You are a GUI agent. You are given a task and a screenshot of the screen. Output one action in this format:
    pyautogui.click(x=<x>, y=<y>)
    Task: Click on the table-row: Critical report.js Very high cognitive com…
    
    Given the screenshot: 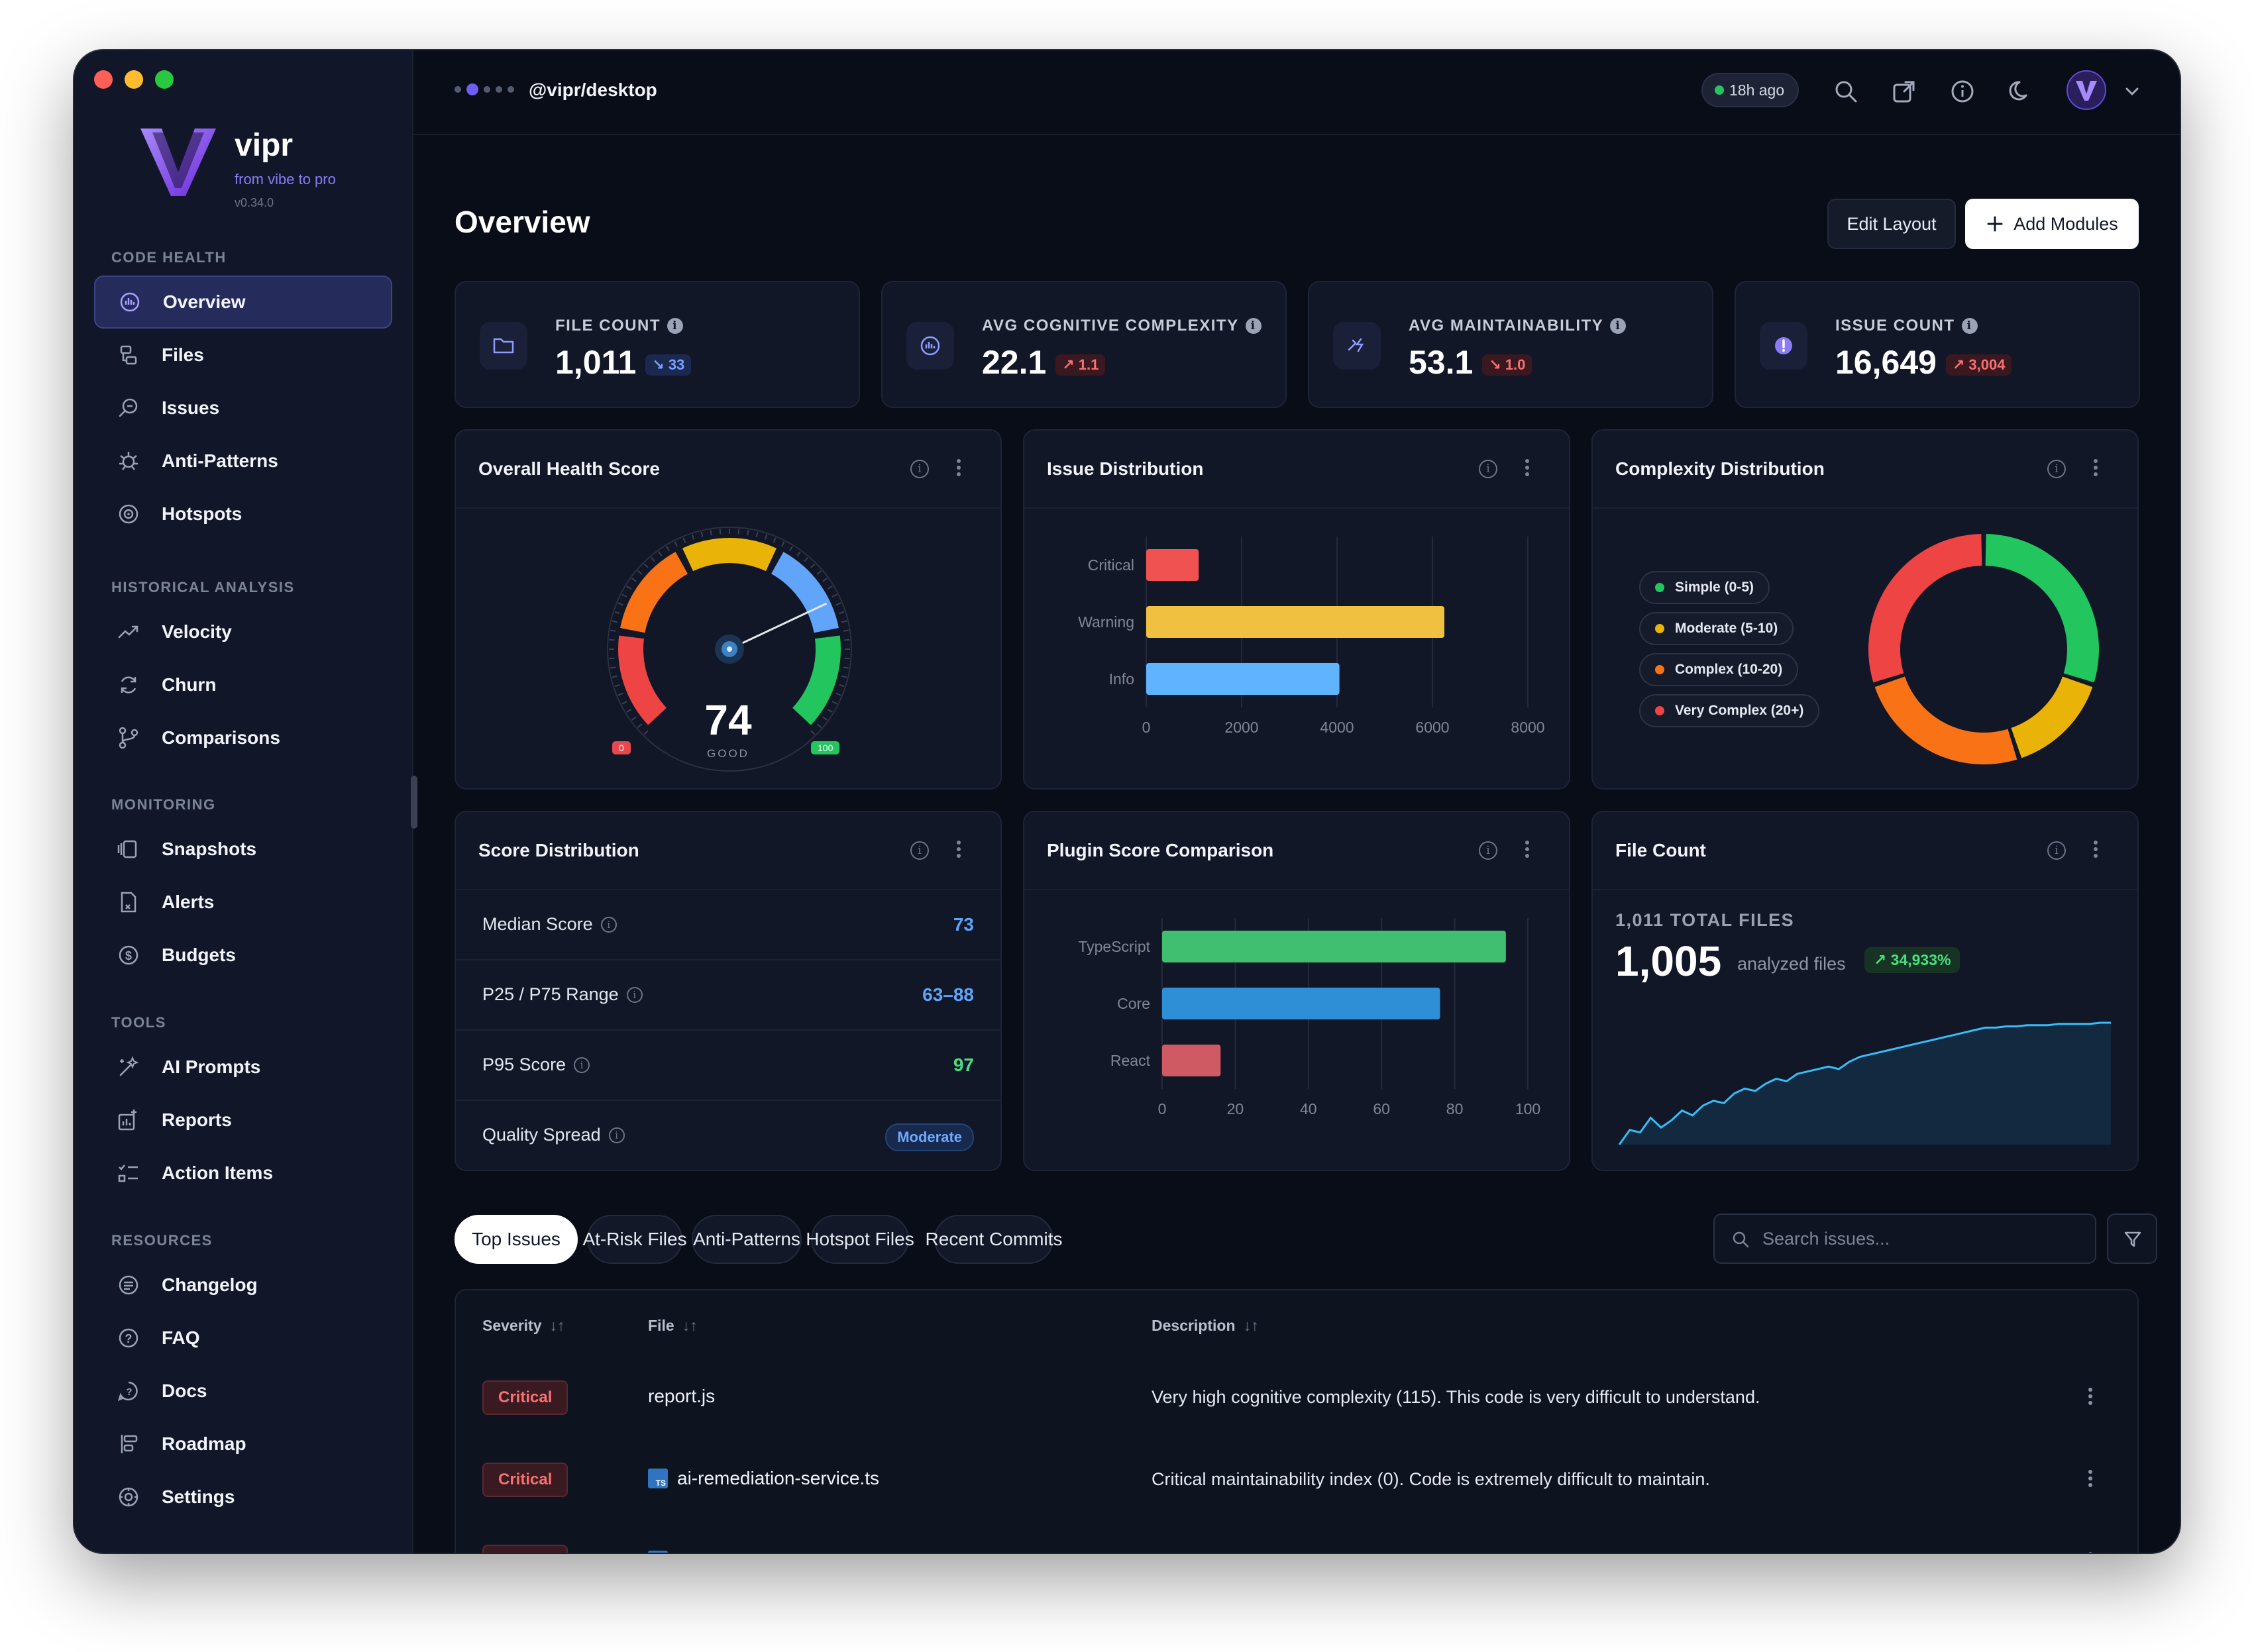 What is the action you would take?
    pyautogui.click(x=1296, y=1403)
    